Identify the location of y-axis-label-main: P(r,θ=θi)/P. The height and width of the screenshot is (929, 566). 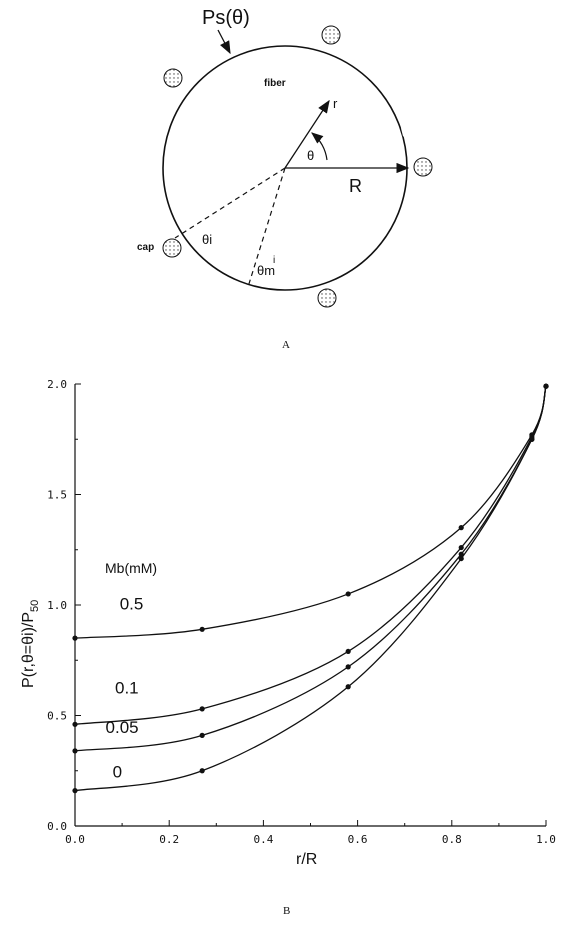
(28, 650).